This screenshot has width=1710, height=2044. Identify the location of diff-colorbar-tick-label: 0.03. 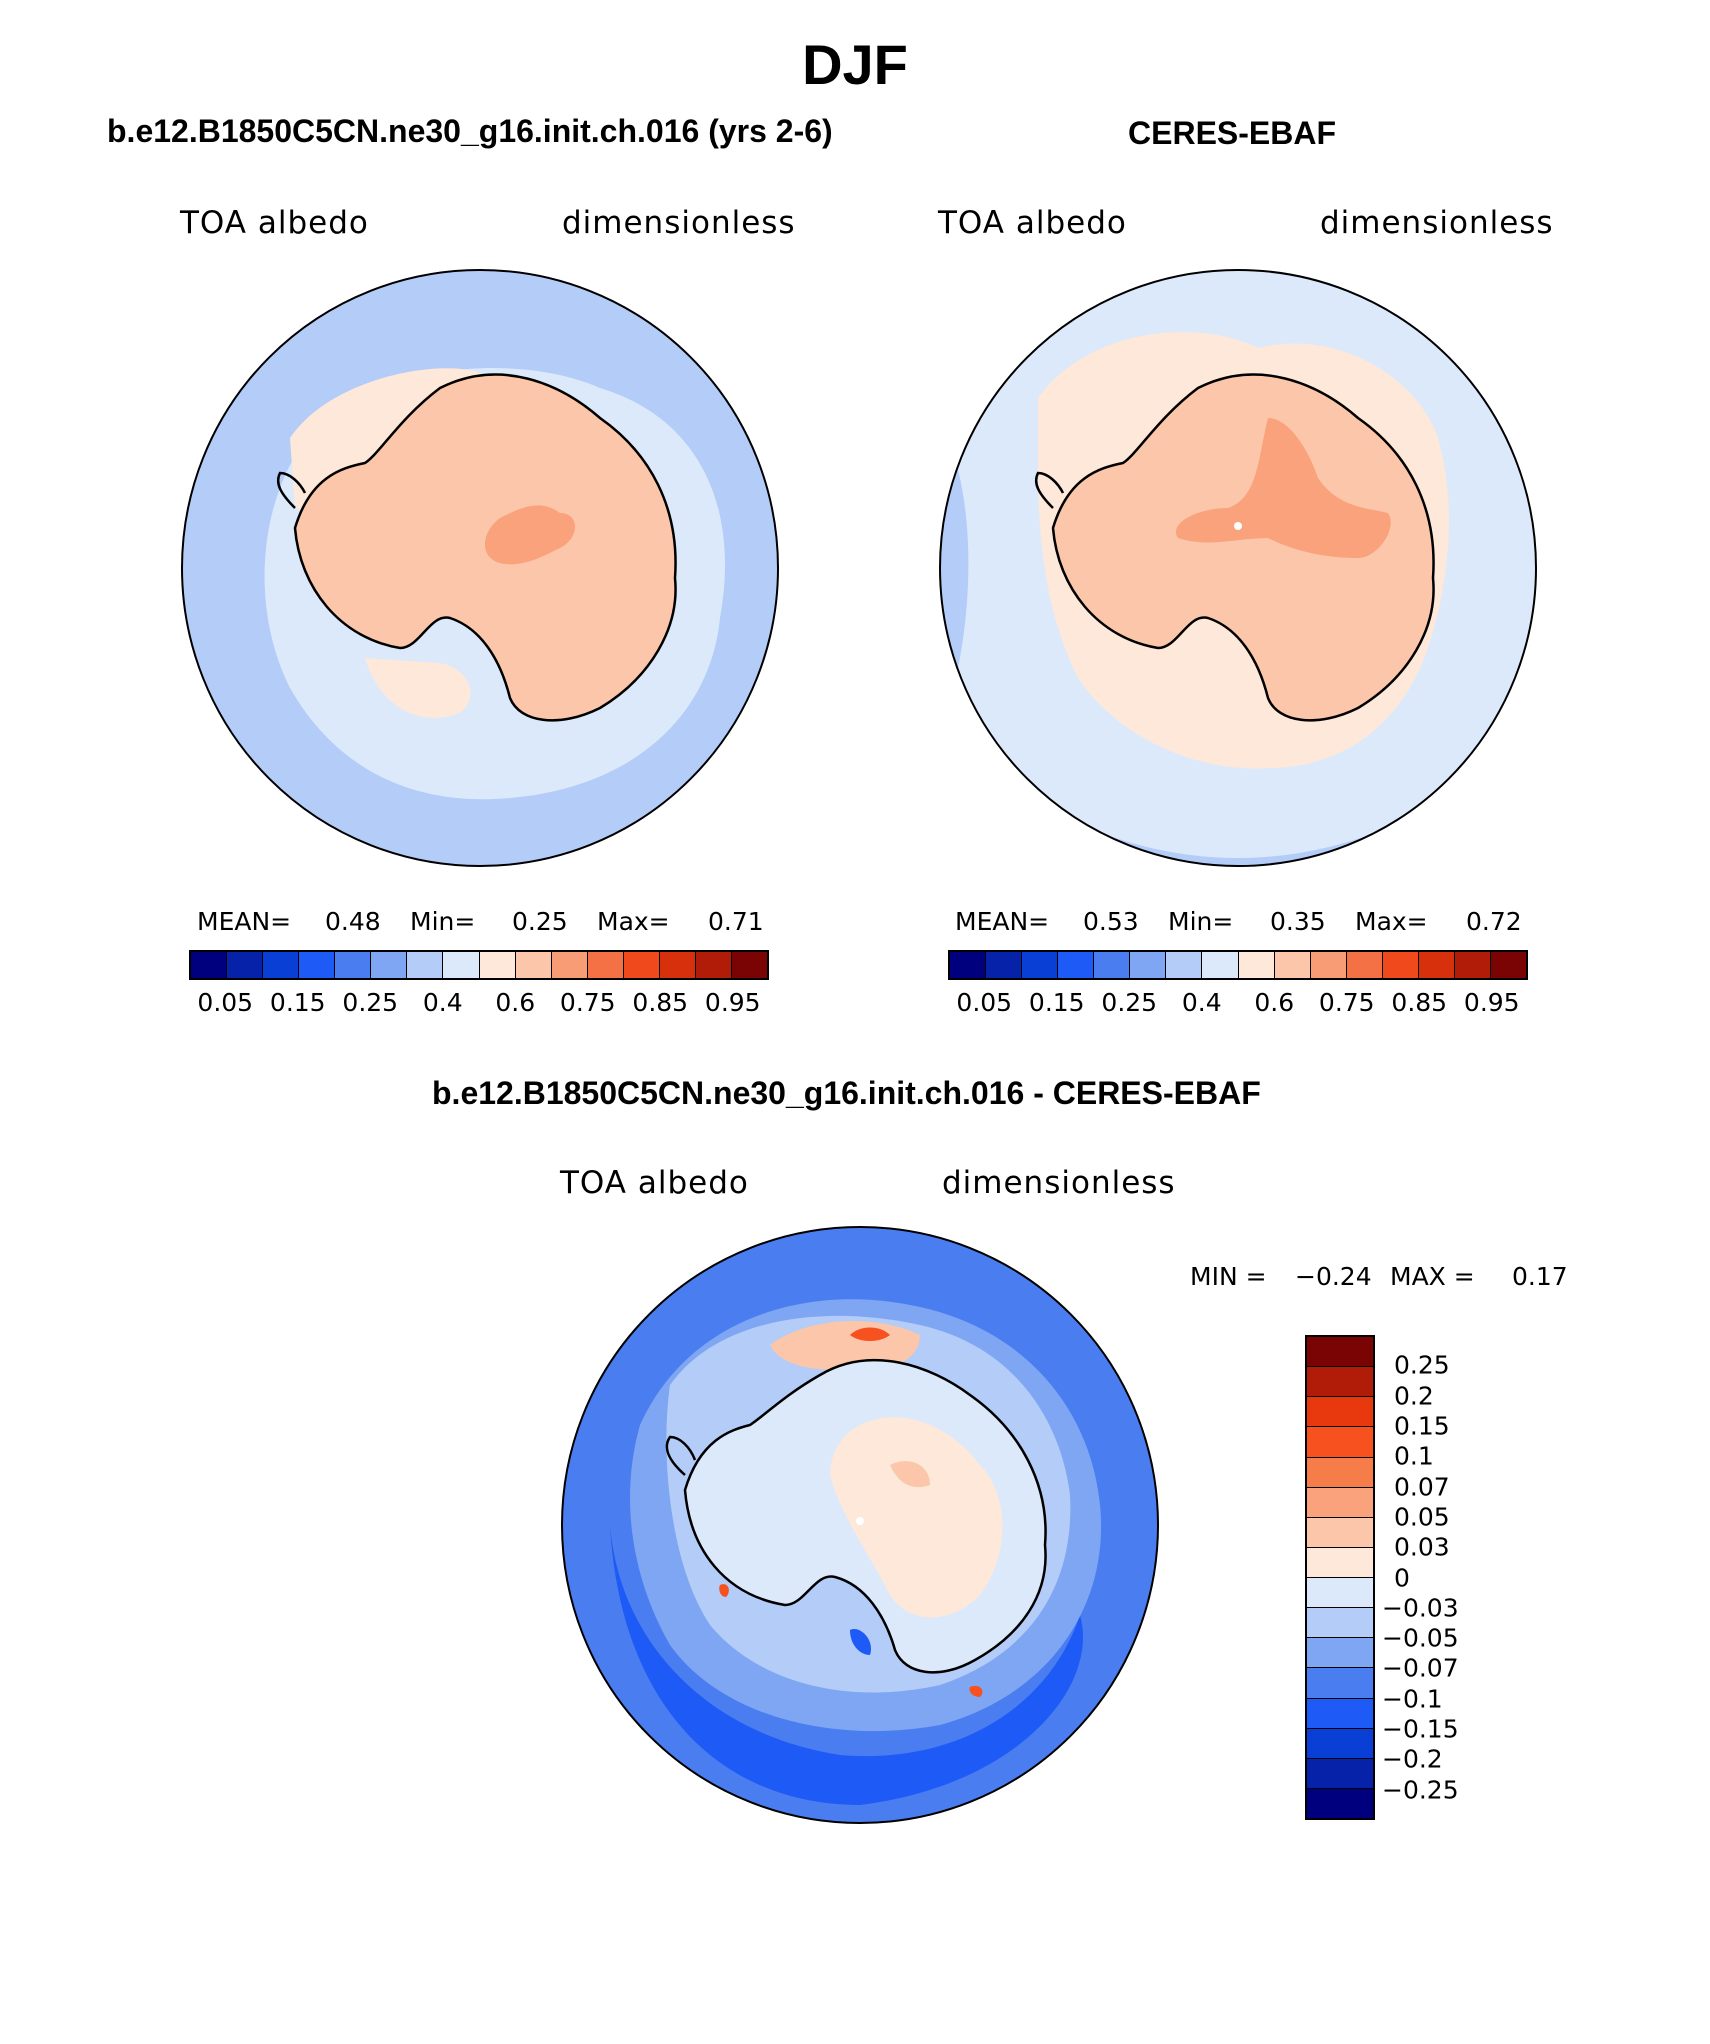
(1422, 1547).